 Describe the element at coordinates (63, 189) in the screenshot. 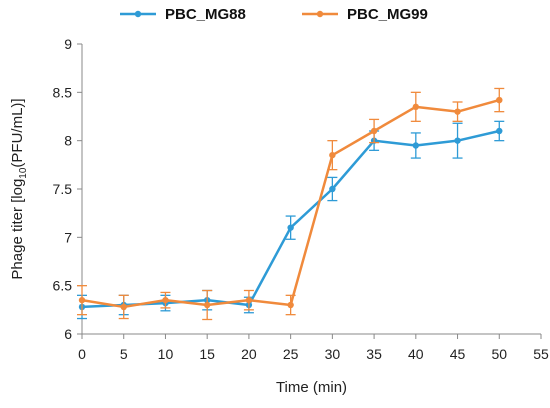

I see `y-tick-label: 7.5` at that location.